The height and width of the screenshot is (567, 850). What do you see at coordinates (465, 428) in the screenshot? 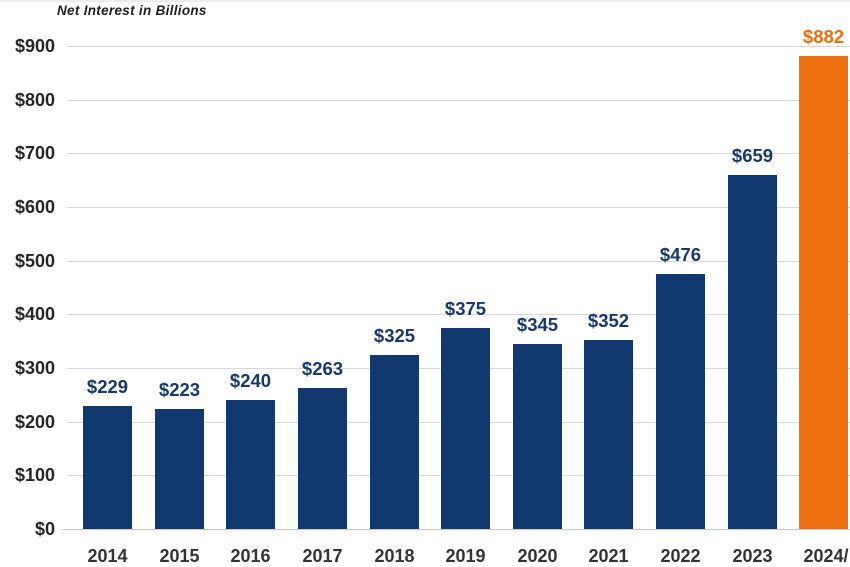
I see `bar-2019` at bounding box center [465, 428].